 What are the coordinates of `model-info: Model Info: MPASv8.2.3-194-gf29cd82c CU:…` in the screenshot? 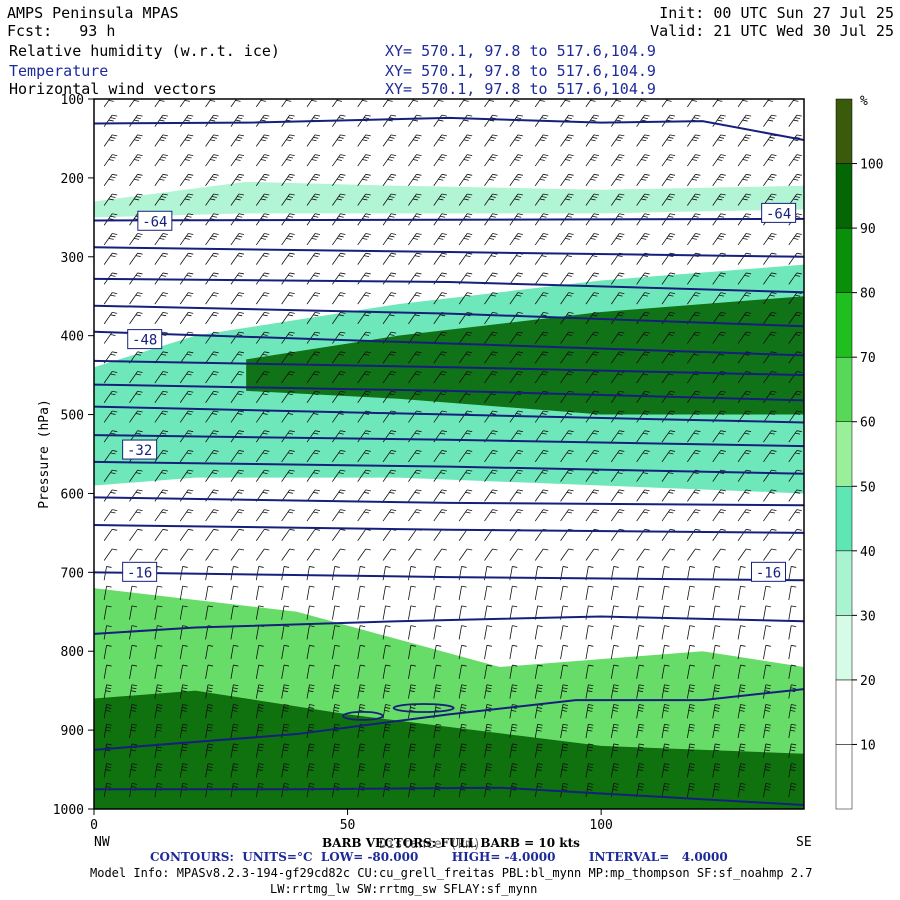 It's located at (451, 873).